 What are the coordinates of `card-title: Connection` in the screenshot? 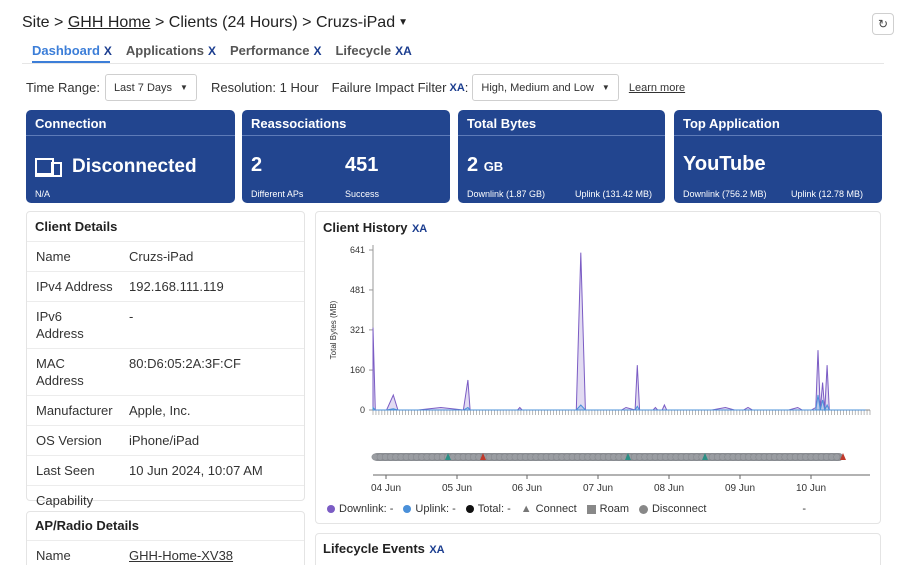 It's located at (130, 123).